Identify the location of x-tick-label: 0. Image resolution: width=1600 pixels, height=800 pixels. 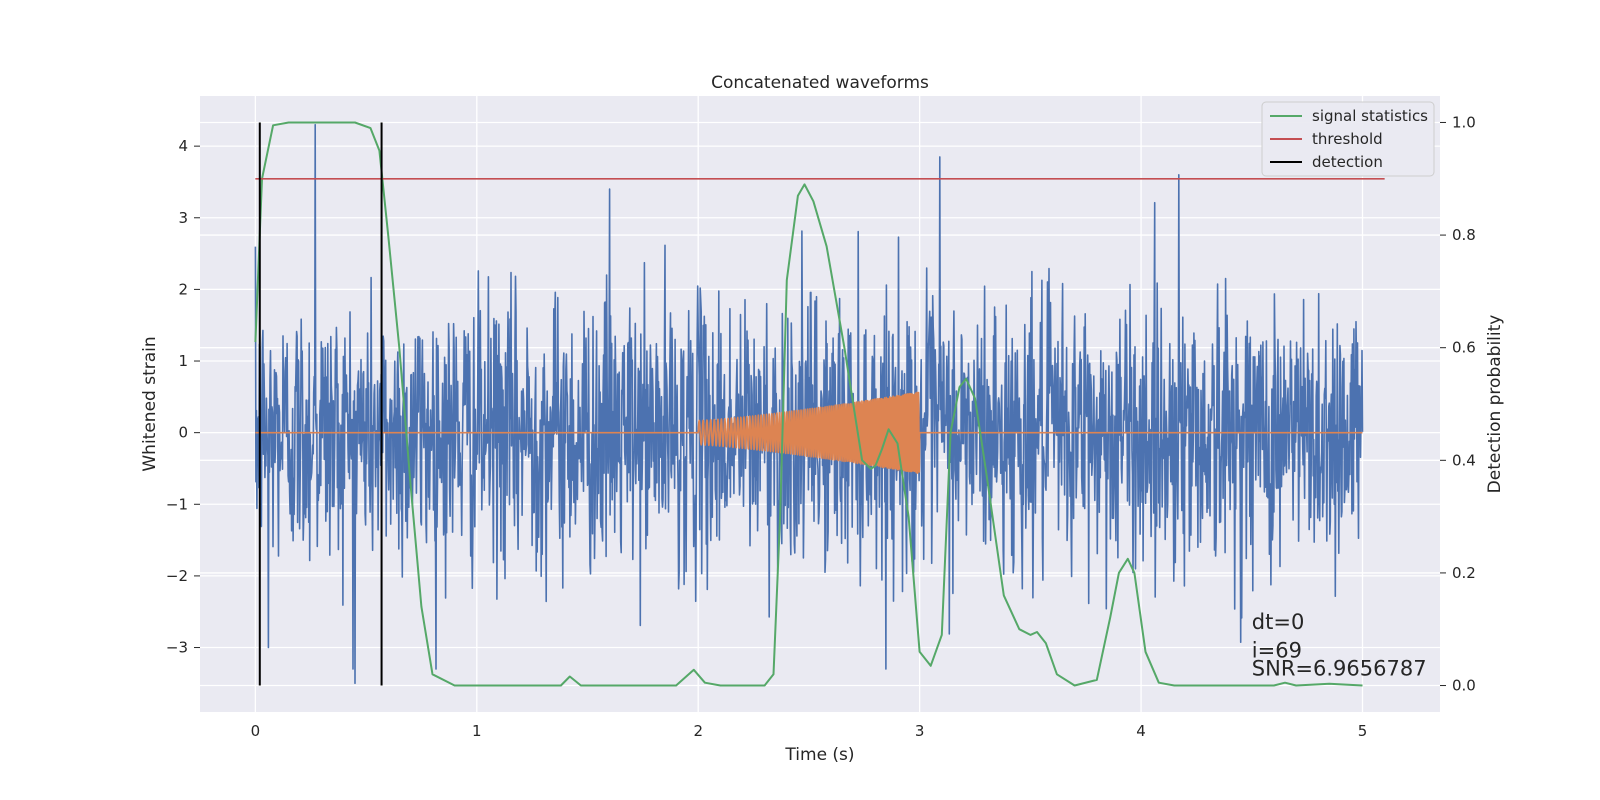
(256, 731).